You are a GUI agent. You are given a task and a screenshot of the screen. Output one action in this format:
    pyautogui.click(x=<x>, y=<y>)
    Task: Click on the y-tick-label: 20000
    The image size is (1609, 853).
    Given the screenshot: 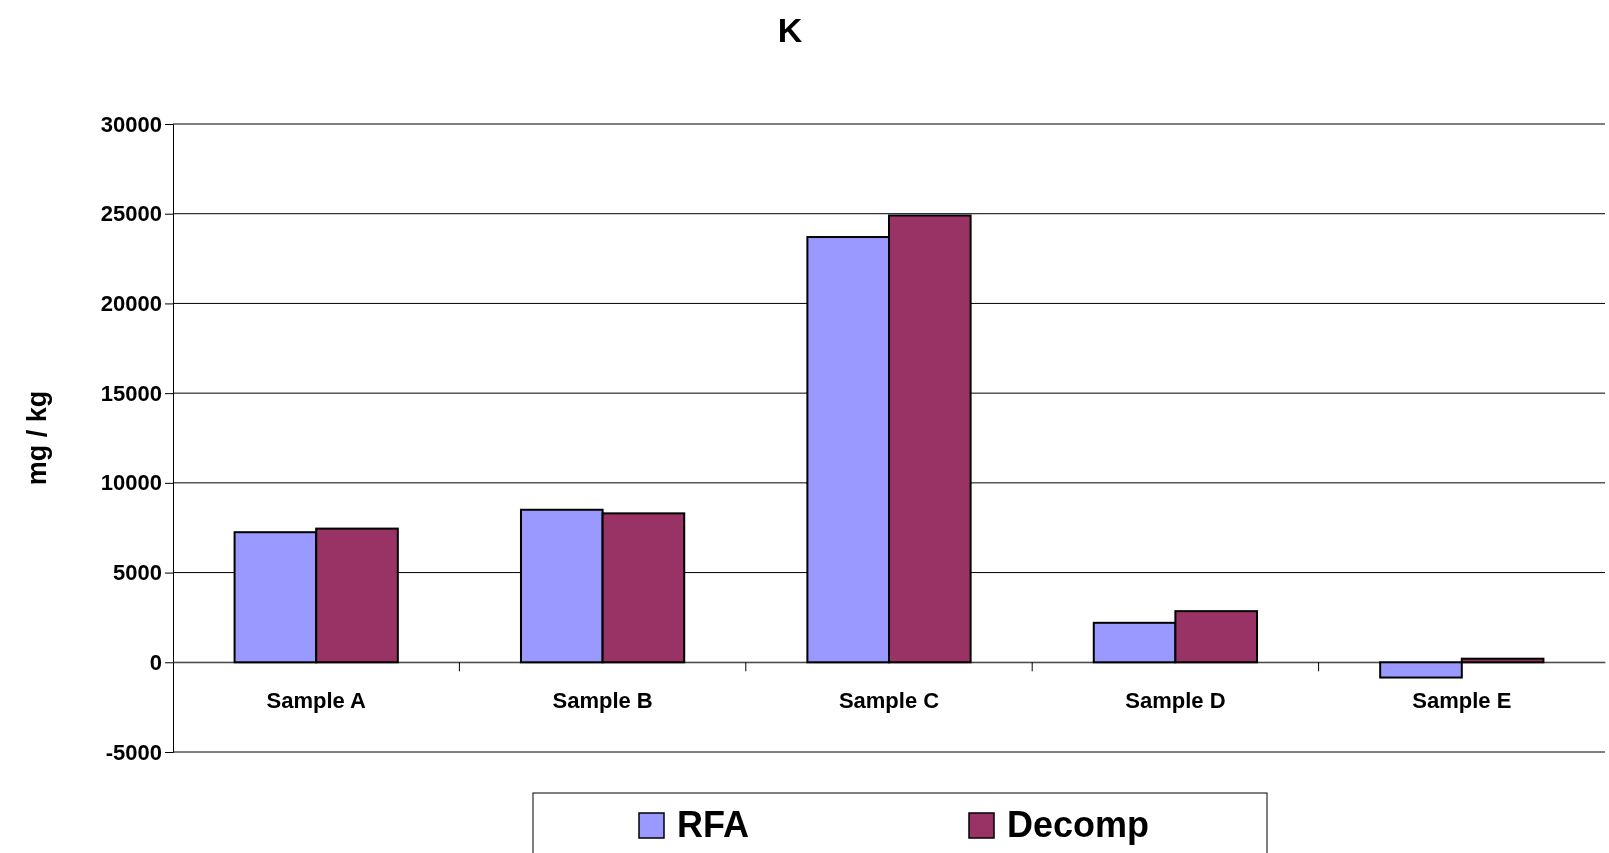 What is the action you would take?
    pyautogui.click(x=131, y=303)
    